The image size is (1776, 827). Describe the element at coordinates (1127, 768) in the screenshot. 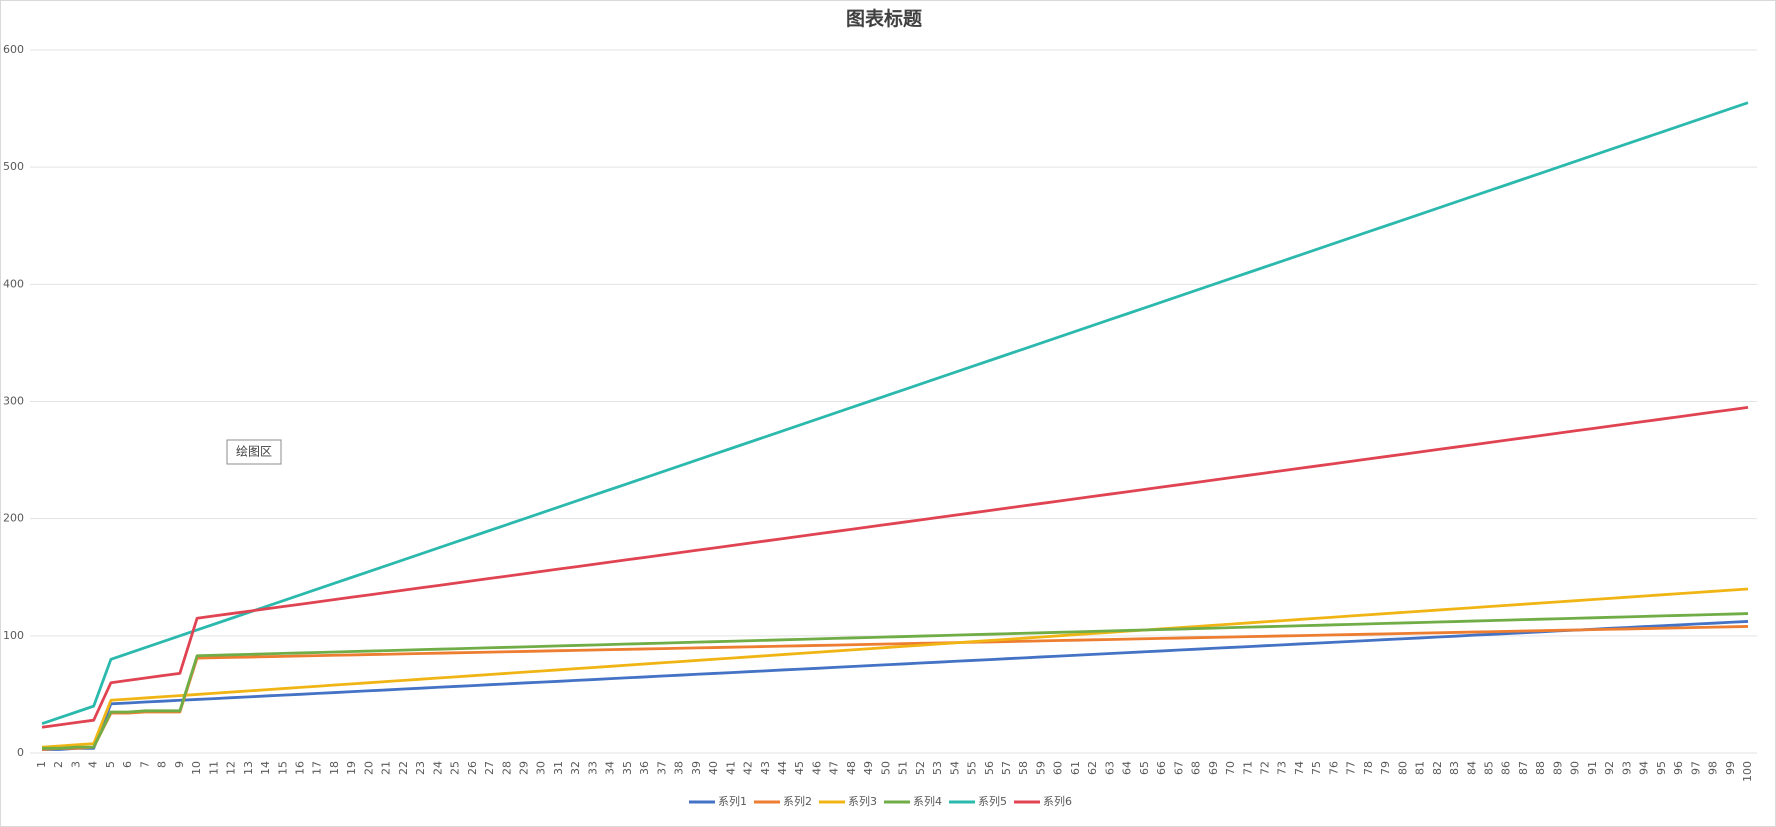

I see `x-tick-label: 64` at that location.